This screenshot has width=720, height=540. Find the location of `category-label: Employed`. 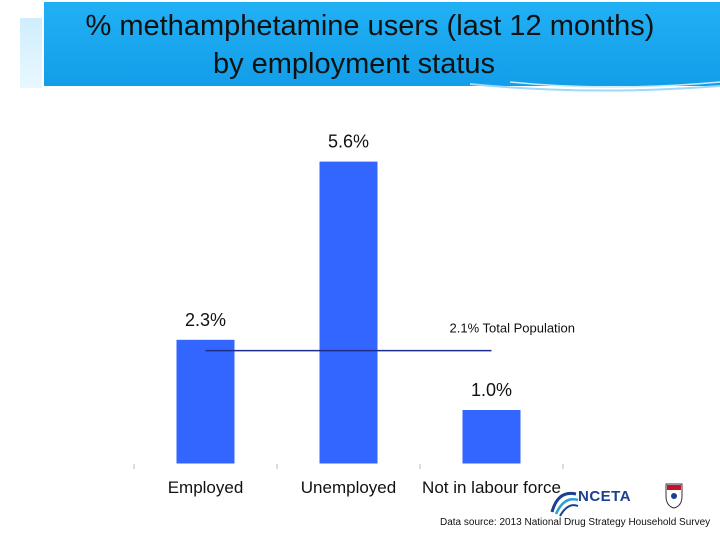

category-label: Employed is located at coordinates (206, 487).